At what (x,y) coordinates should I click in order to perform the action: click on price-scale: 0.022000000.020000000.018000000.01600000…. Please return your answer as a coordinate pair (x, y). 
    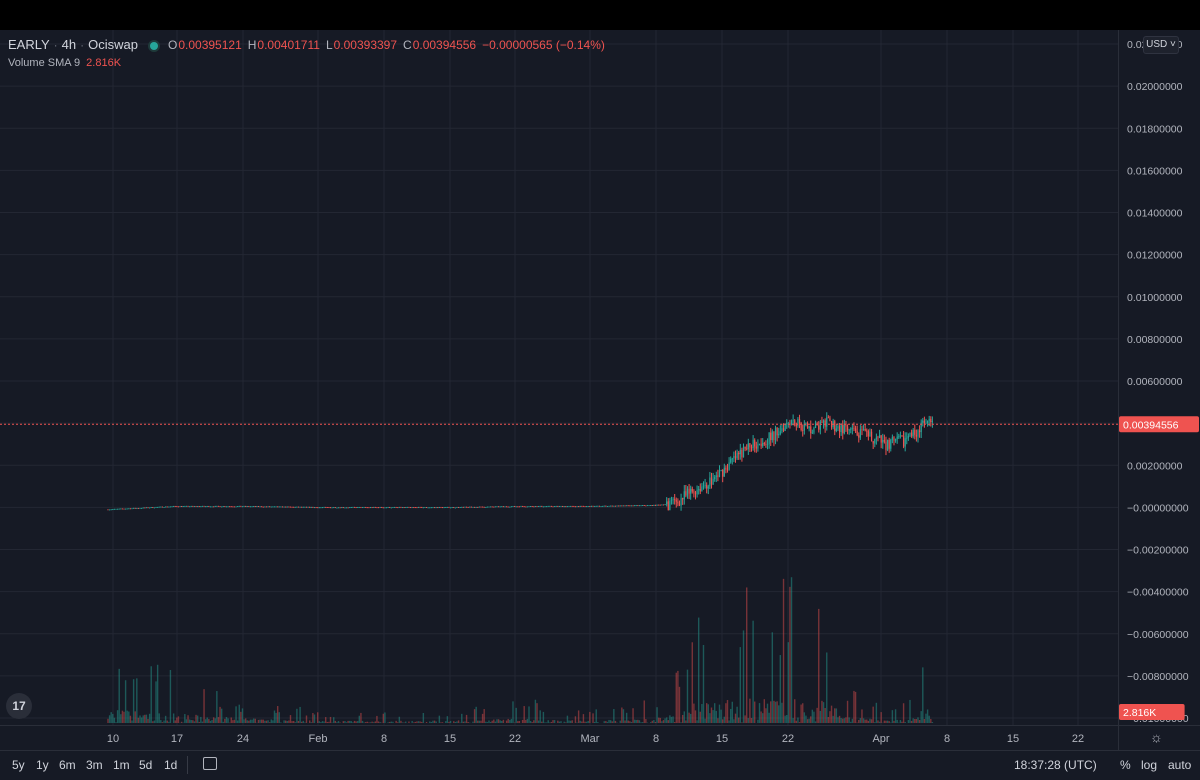
    Looking at the image, I should click on (1159, 377).